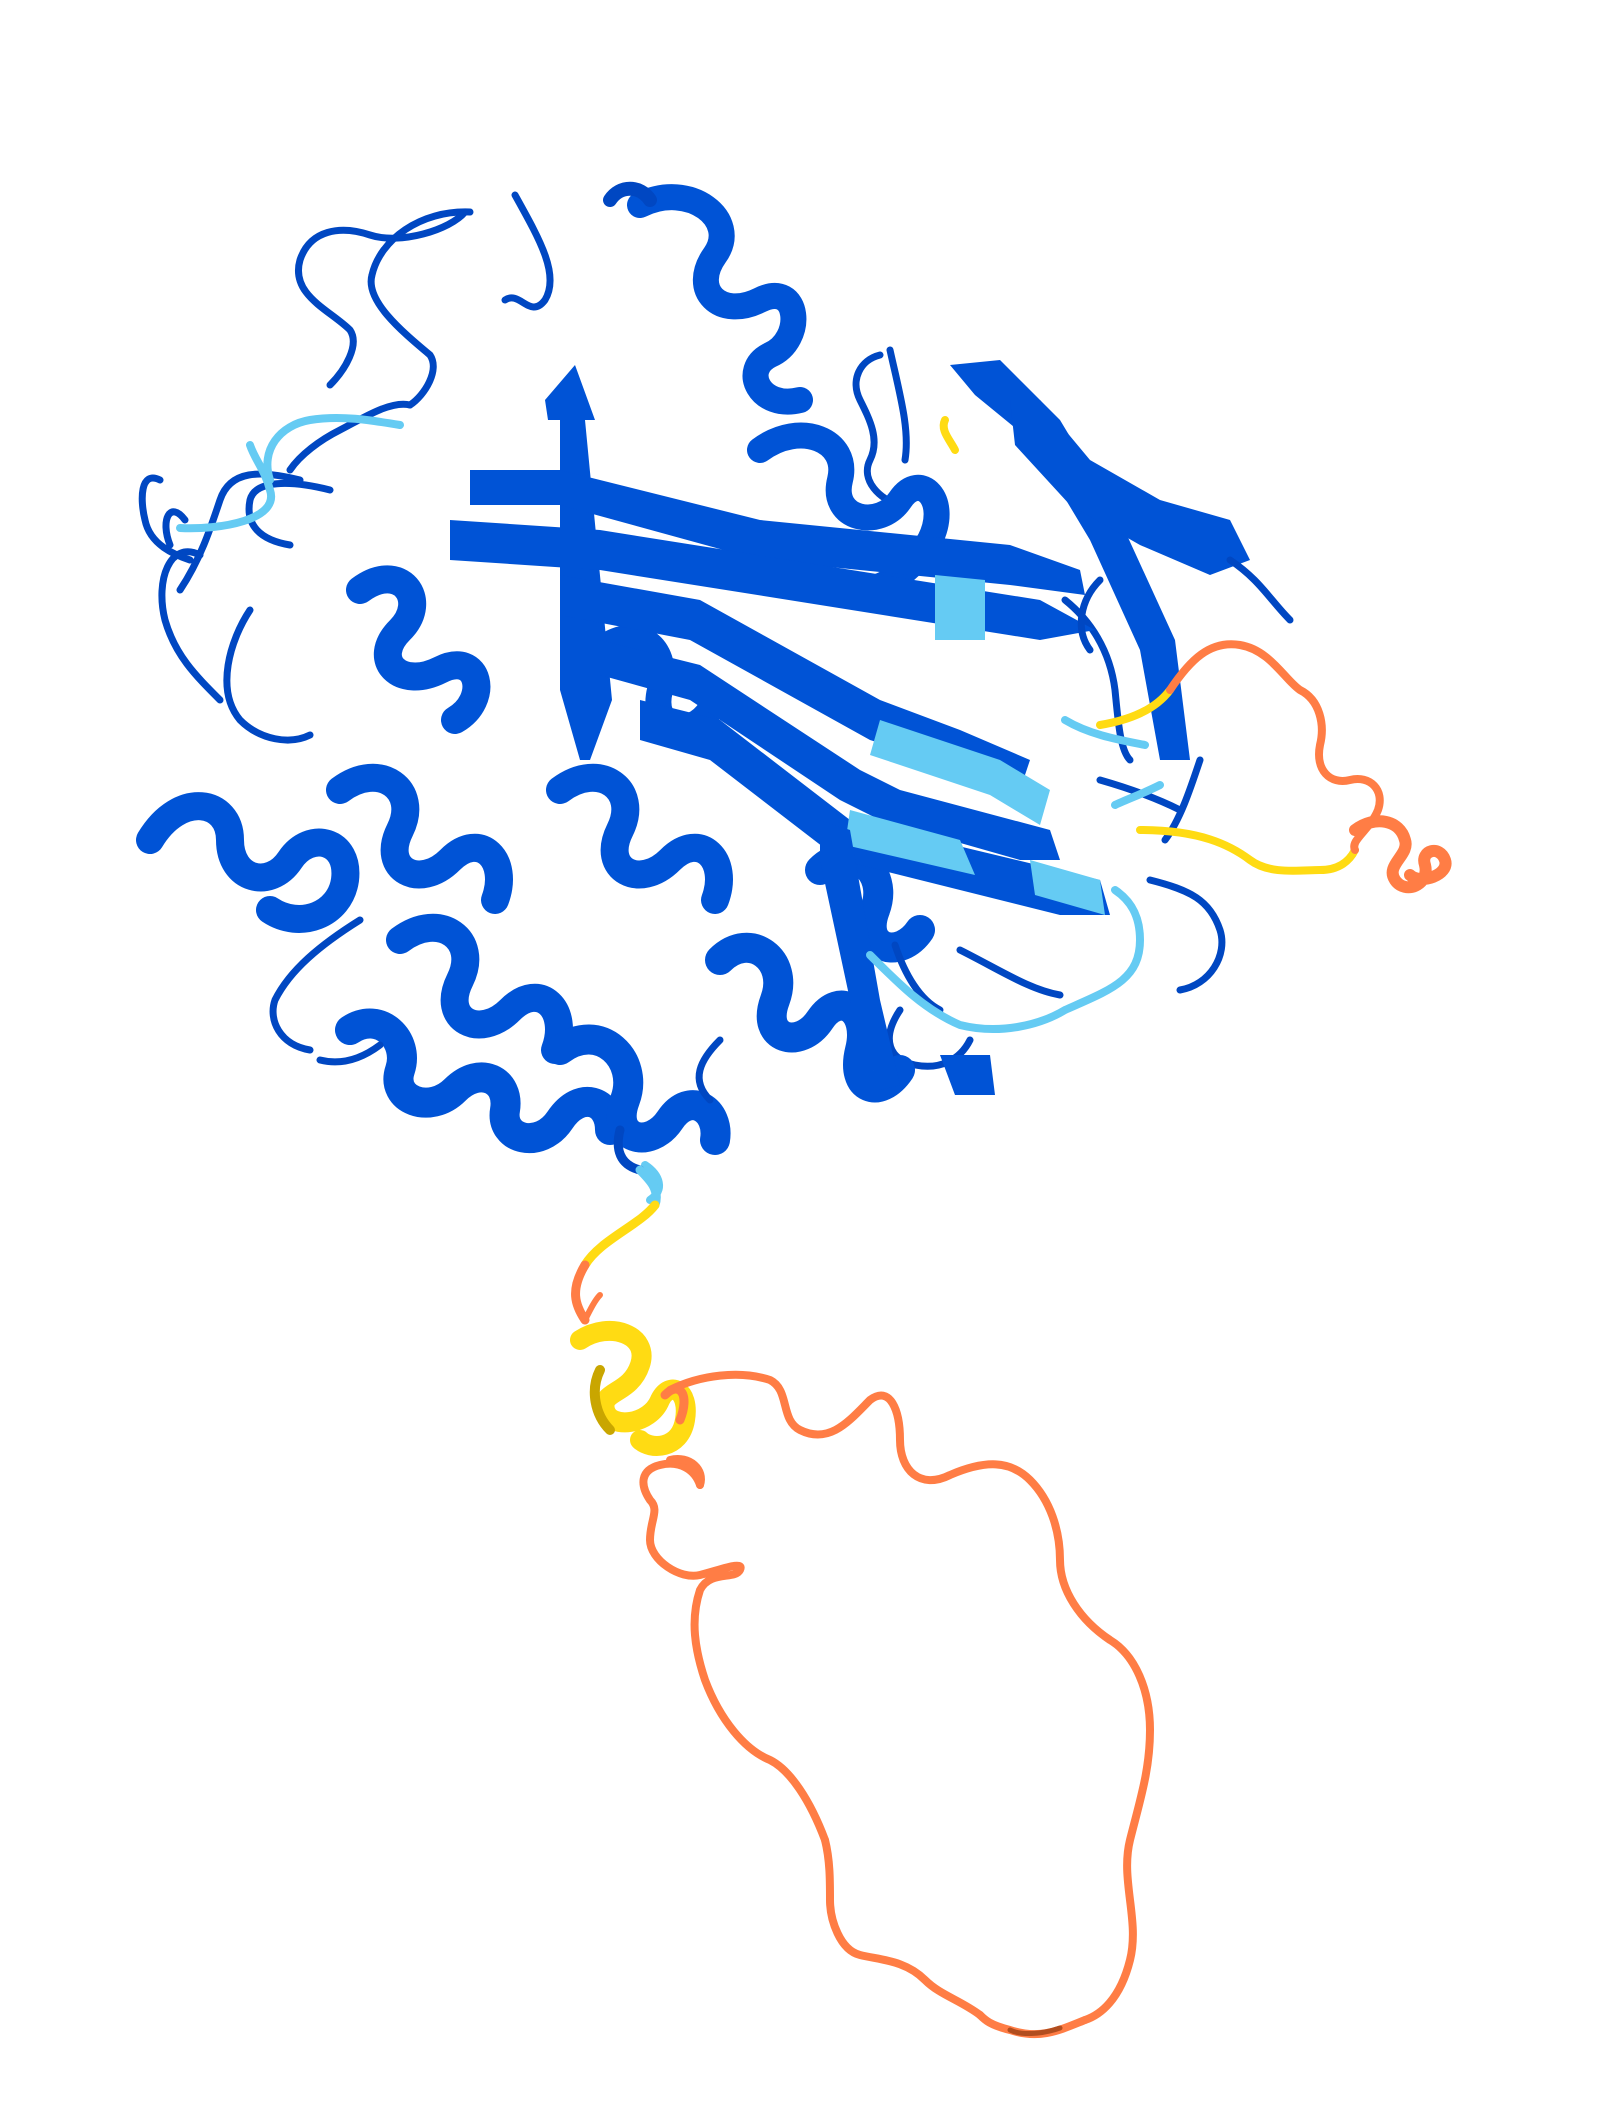 This screenshot has height=2111, width=1599. What do you see at coordinates (1195, 655) in the screenshot?
I see `tail-right` at bounding box center [1195, 655].